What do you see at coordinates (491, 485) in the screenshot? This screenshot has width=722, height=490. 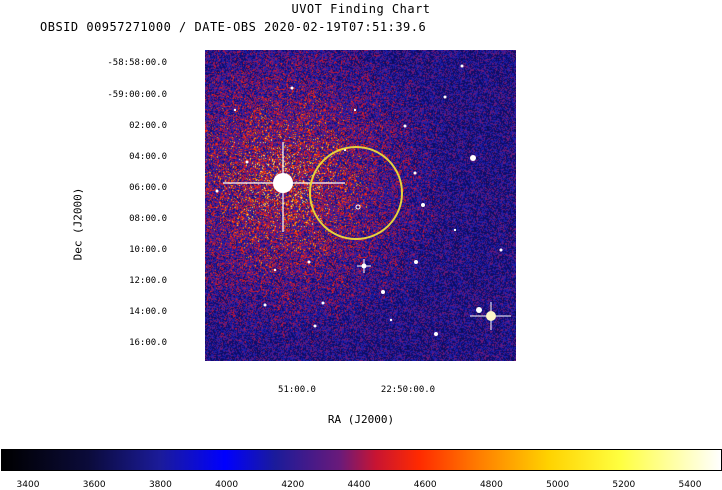 I see `colorbar-tick-label: 4800` at bounding box center [491, 485].